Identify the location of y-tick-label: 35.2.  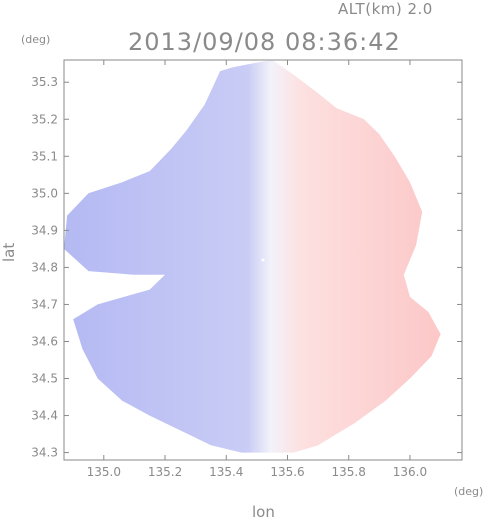
(44, 119).